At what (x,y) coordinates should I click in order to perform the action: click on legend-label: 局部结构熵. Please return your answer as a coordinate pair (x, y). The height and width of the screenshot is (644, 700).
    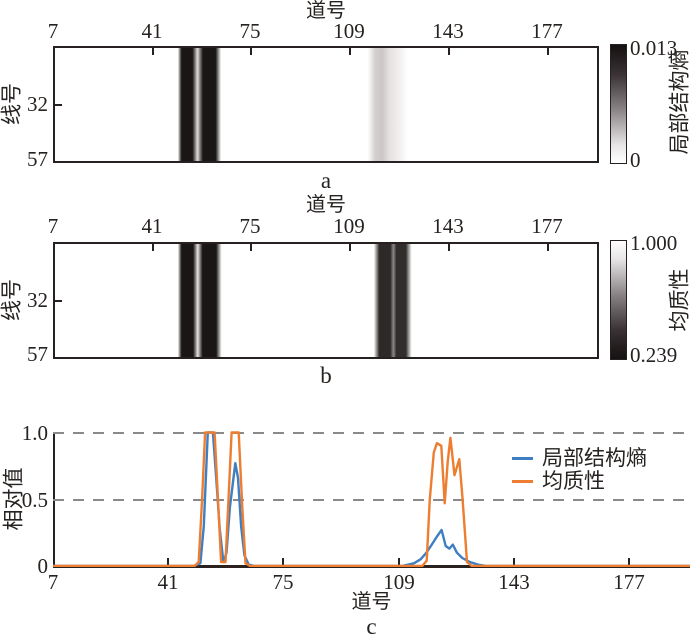
    Looking at the image, I should click on (594, 458).